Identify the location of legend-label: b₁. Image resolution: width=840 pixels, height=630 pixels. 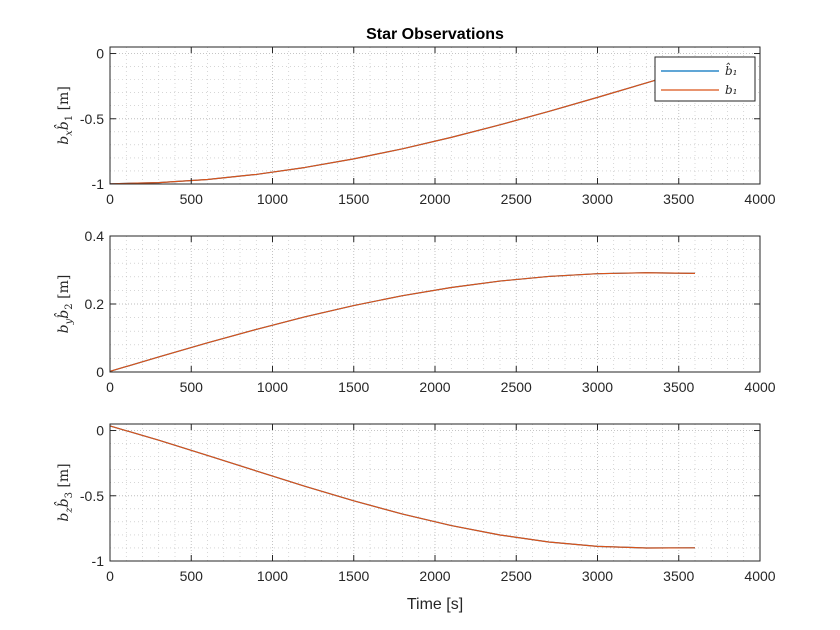
(731, 90).